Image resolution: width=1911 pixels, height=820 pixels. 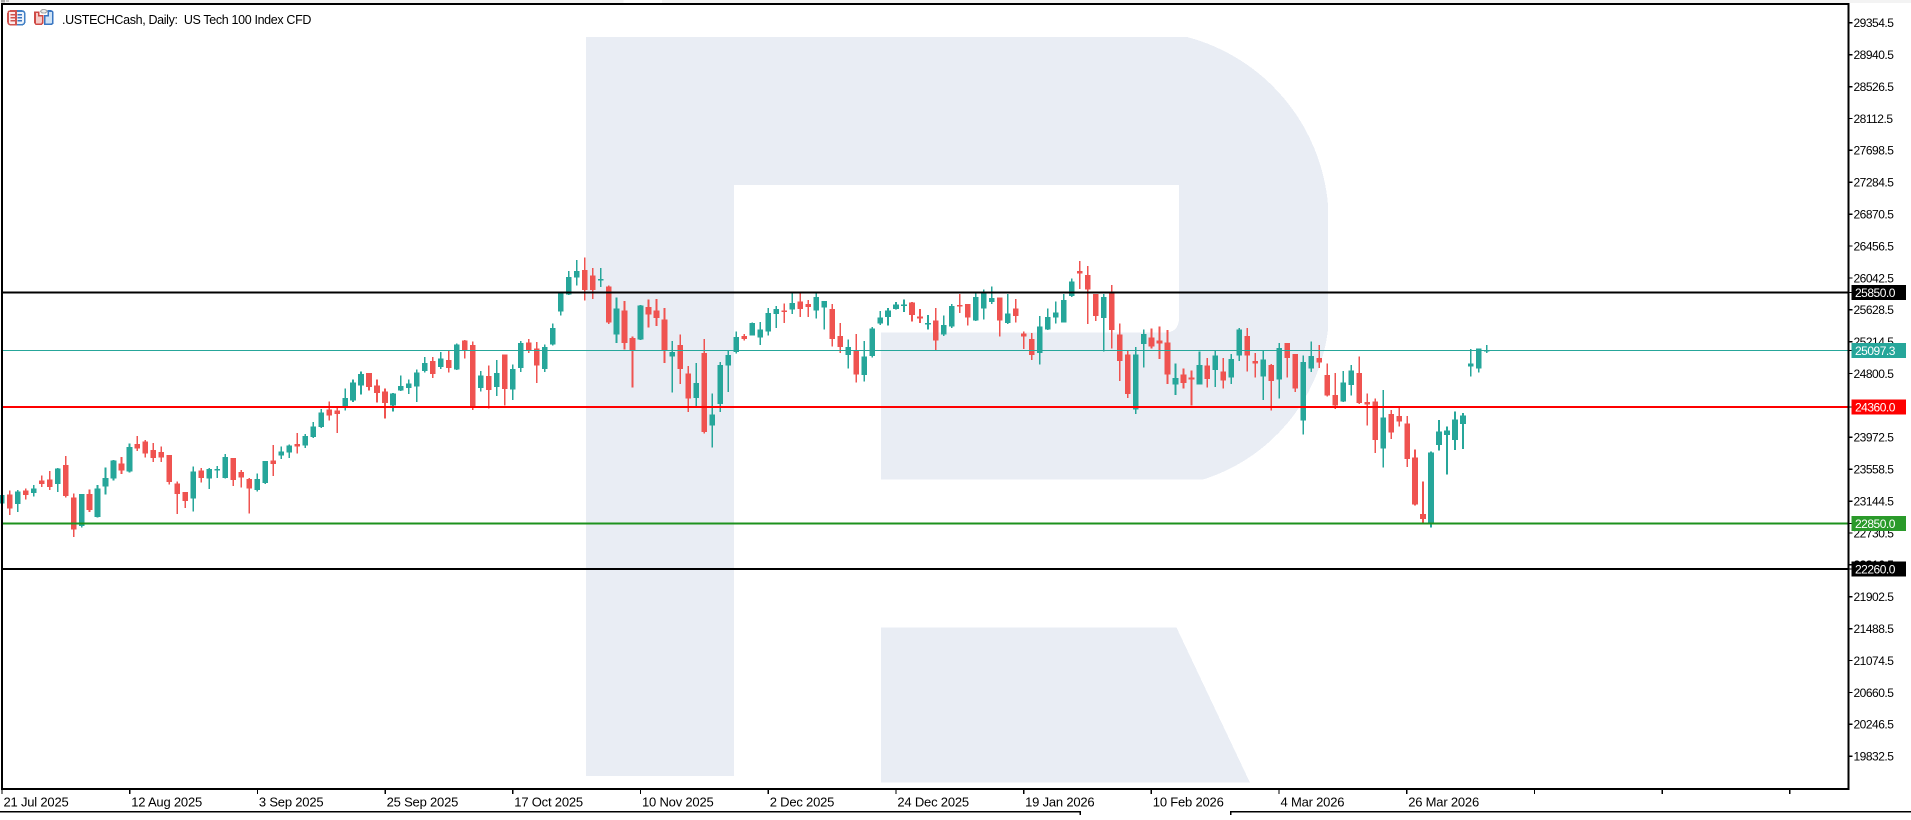 What do you see at coordinates (678, 802) in the screenshot?
I see `svg-text: 10 Nov 2025` at bounding box center [678, 802].